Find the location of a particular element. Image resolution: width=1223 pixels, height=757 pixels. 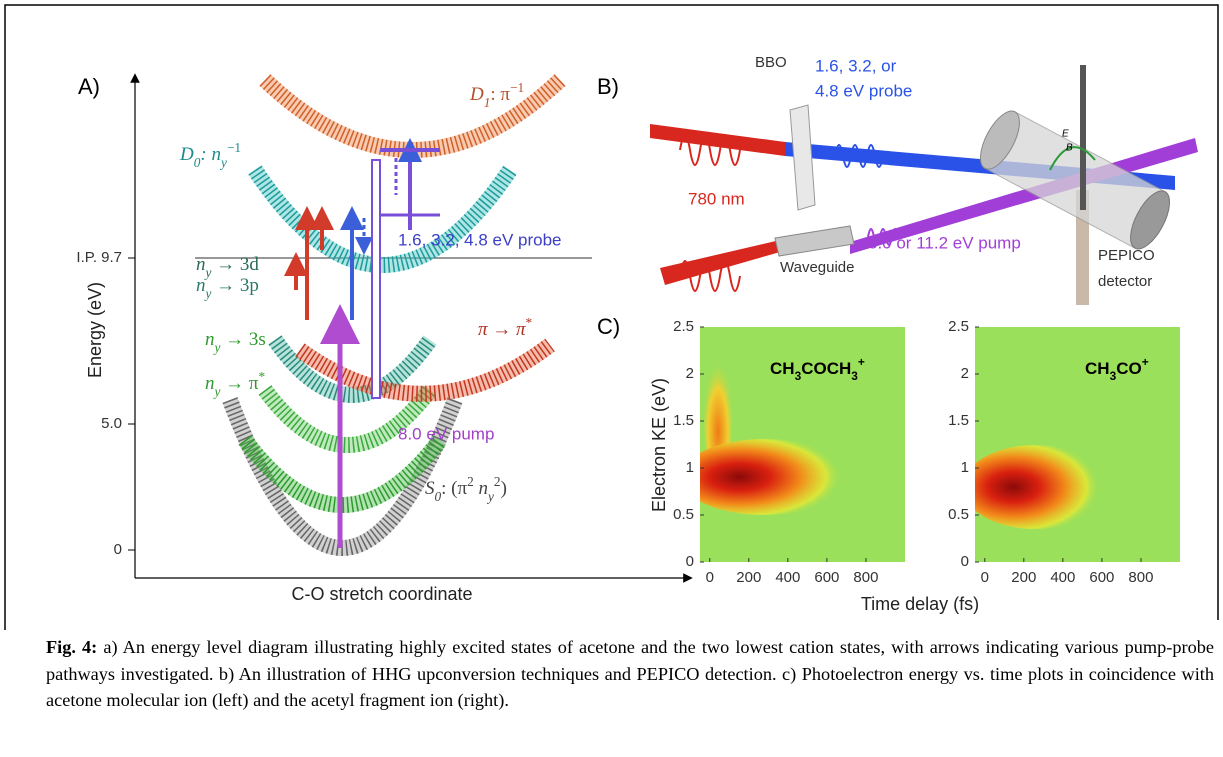

label-part: ) is located at coordinates (504, 488).